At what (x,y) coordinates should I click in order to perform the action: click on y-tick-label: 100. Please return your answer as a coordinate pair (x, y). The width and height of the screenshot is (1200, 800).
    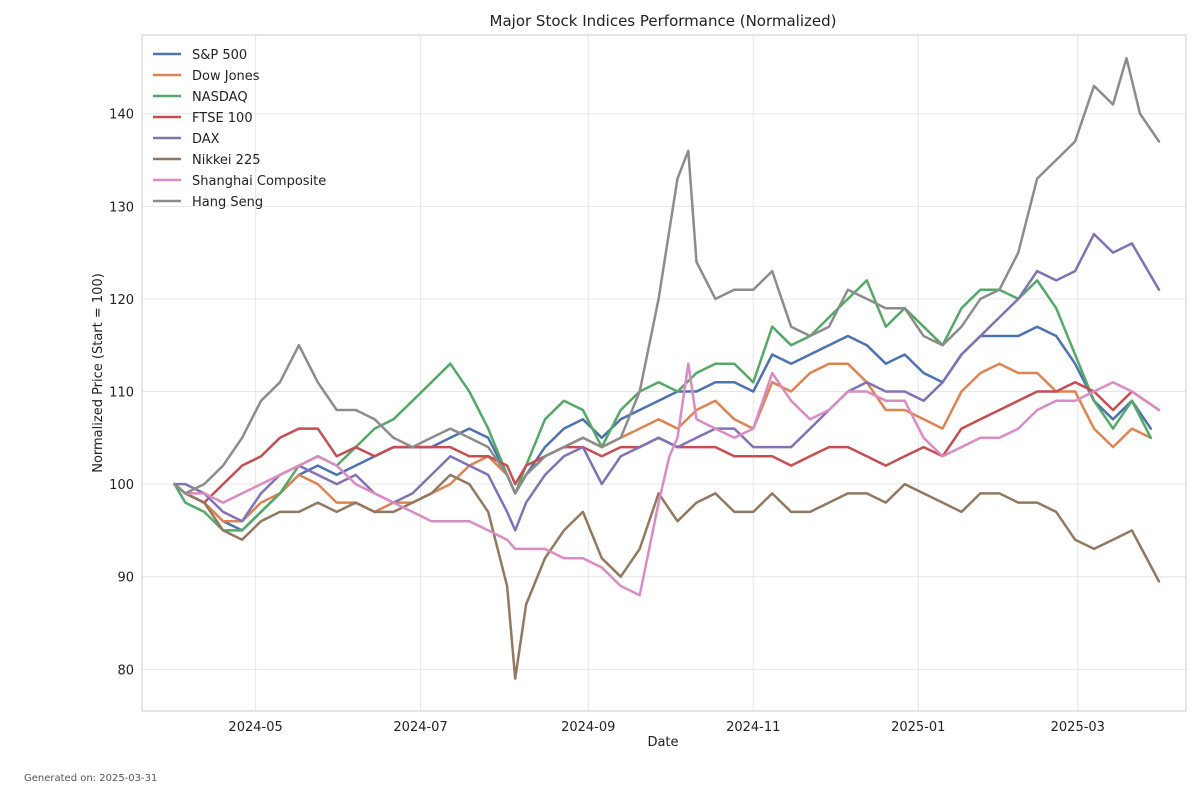
    Looking at the image, I should click on (121, 485).